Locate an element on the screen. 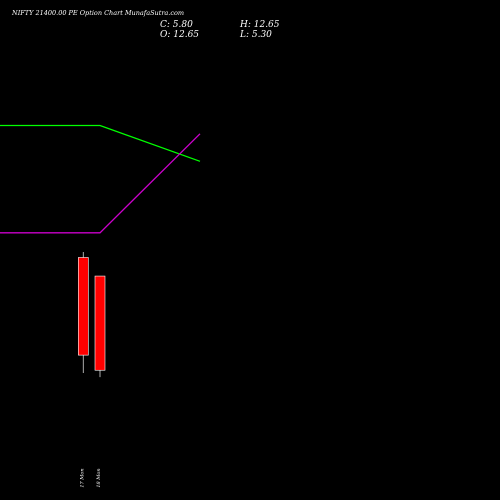 The image size is (500, 500). close-value: C: 5.80 is located at coordinates (176, 25).